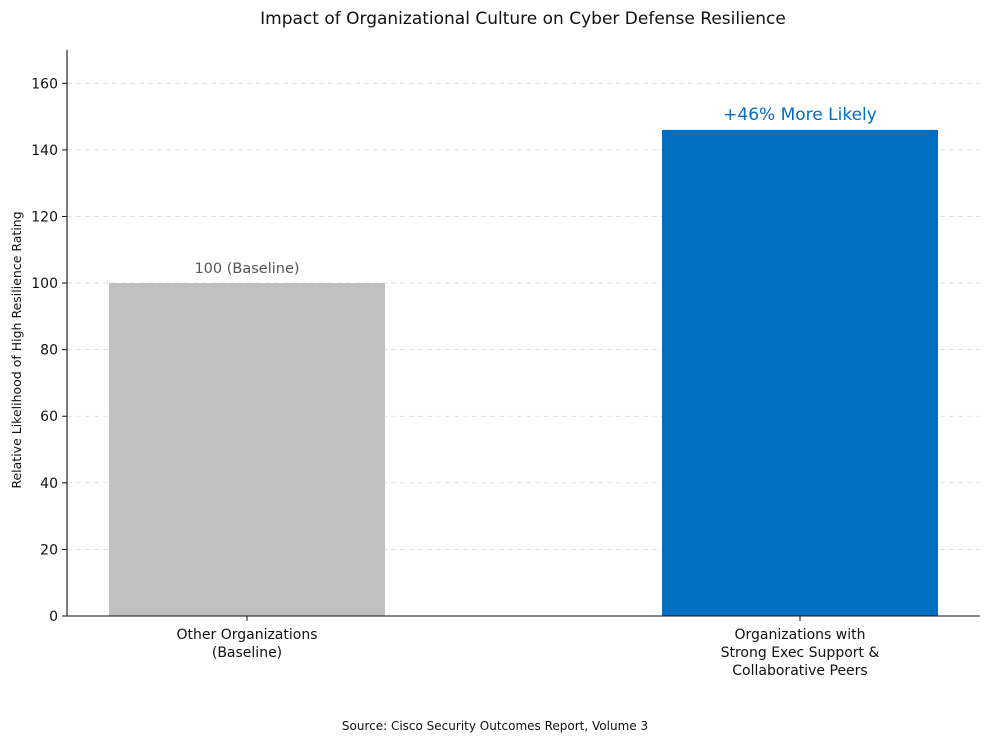 Image resolution: width=990 pixels, height=742 pixels. Describe the element at coordinates (44, 151) in the screenshot. I see `y-tick-label: 140` at that location.